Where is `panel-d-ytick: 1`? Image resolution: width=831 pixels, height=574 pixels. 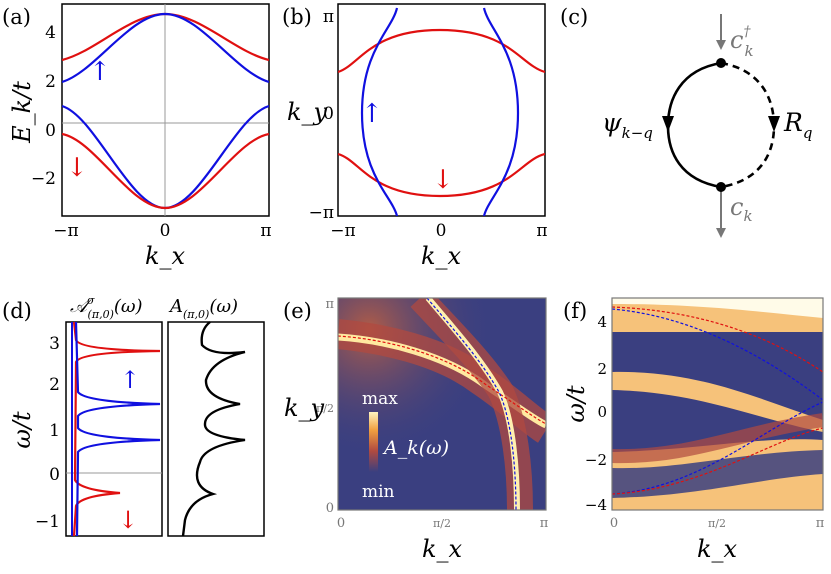
panel-d-ytick: 1 is located at coordinates (54, 431).